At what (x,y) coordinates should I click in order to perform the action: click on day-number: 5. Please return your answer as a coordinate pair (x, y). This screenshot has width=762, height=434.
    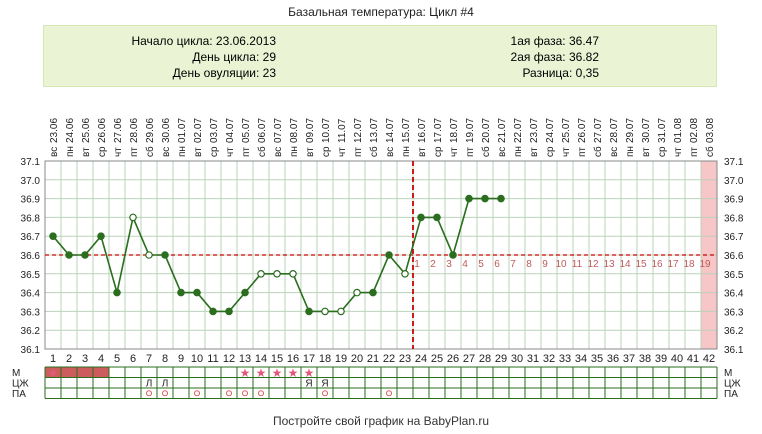
    Looking at the image, I should click on (117, 359).